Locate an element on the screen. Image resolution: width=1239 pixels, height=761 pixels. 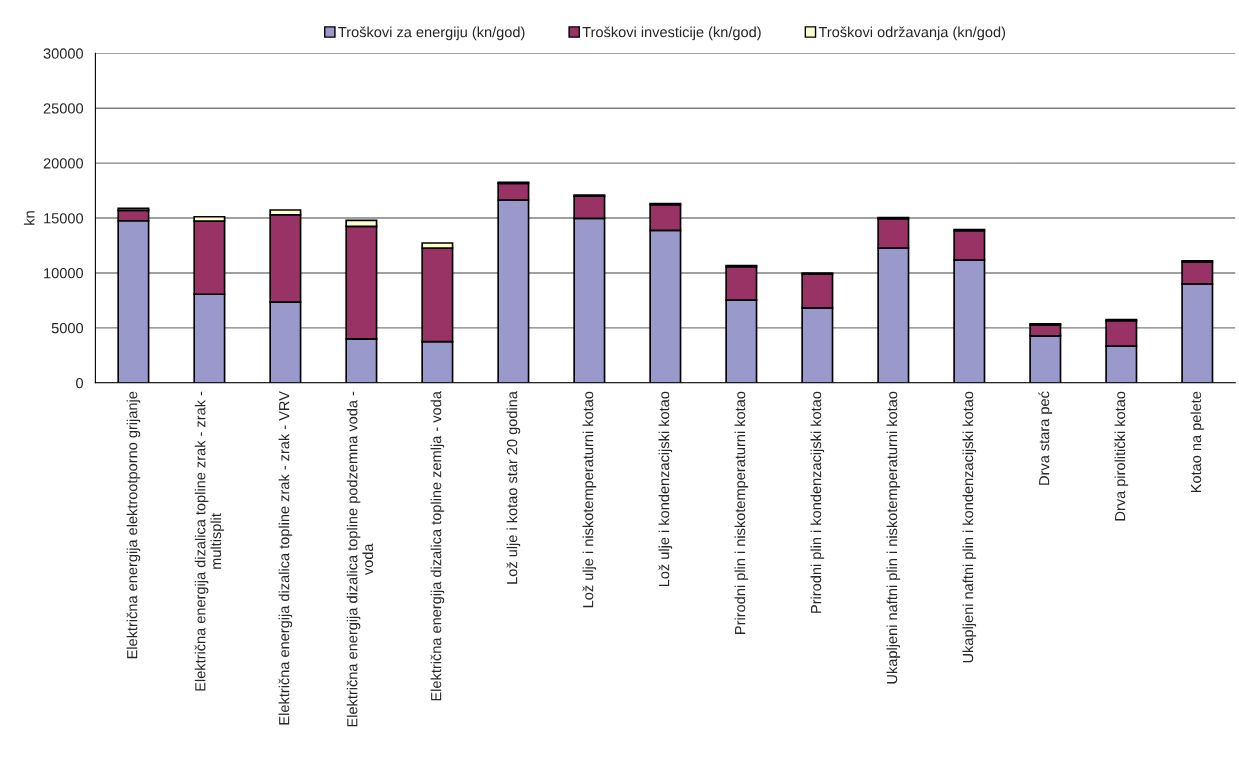
x-tick-label: Električna energija dizalica topline zrak - zrak - VRV is located at coordinates (285, 558).